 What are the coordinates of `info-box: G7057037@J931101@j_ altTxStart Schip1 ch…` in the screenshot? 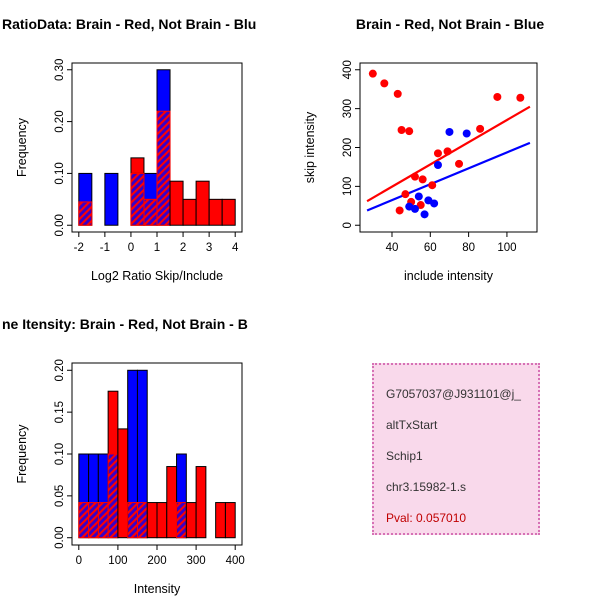 It's located at (456, 449).